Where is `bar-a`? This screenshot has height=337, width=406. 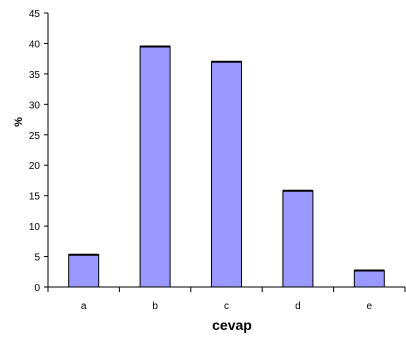 bar-a is located at coordinates (84, 271).